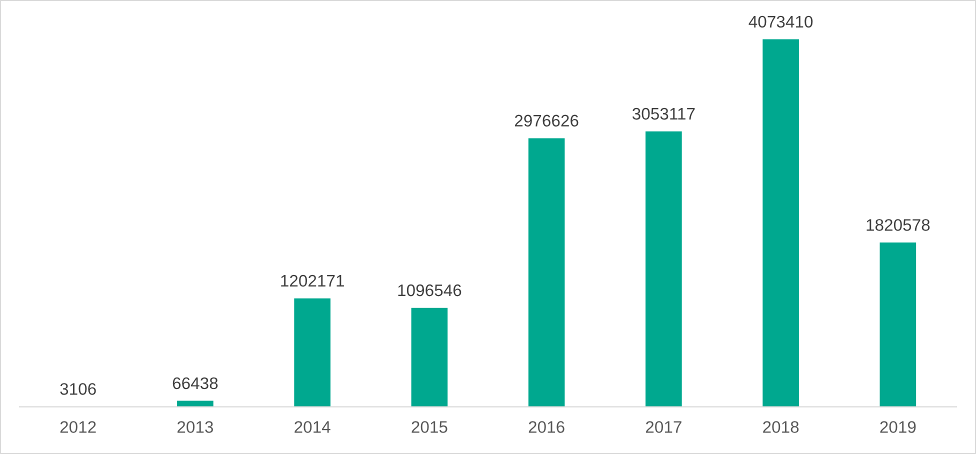 The height and width of the screenshot is (454, 976). What do you see at coordinates (312, 280) in the screenshot?
I see `data-label: 1202171` at bounding box center [312, 280].